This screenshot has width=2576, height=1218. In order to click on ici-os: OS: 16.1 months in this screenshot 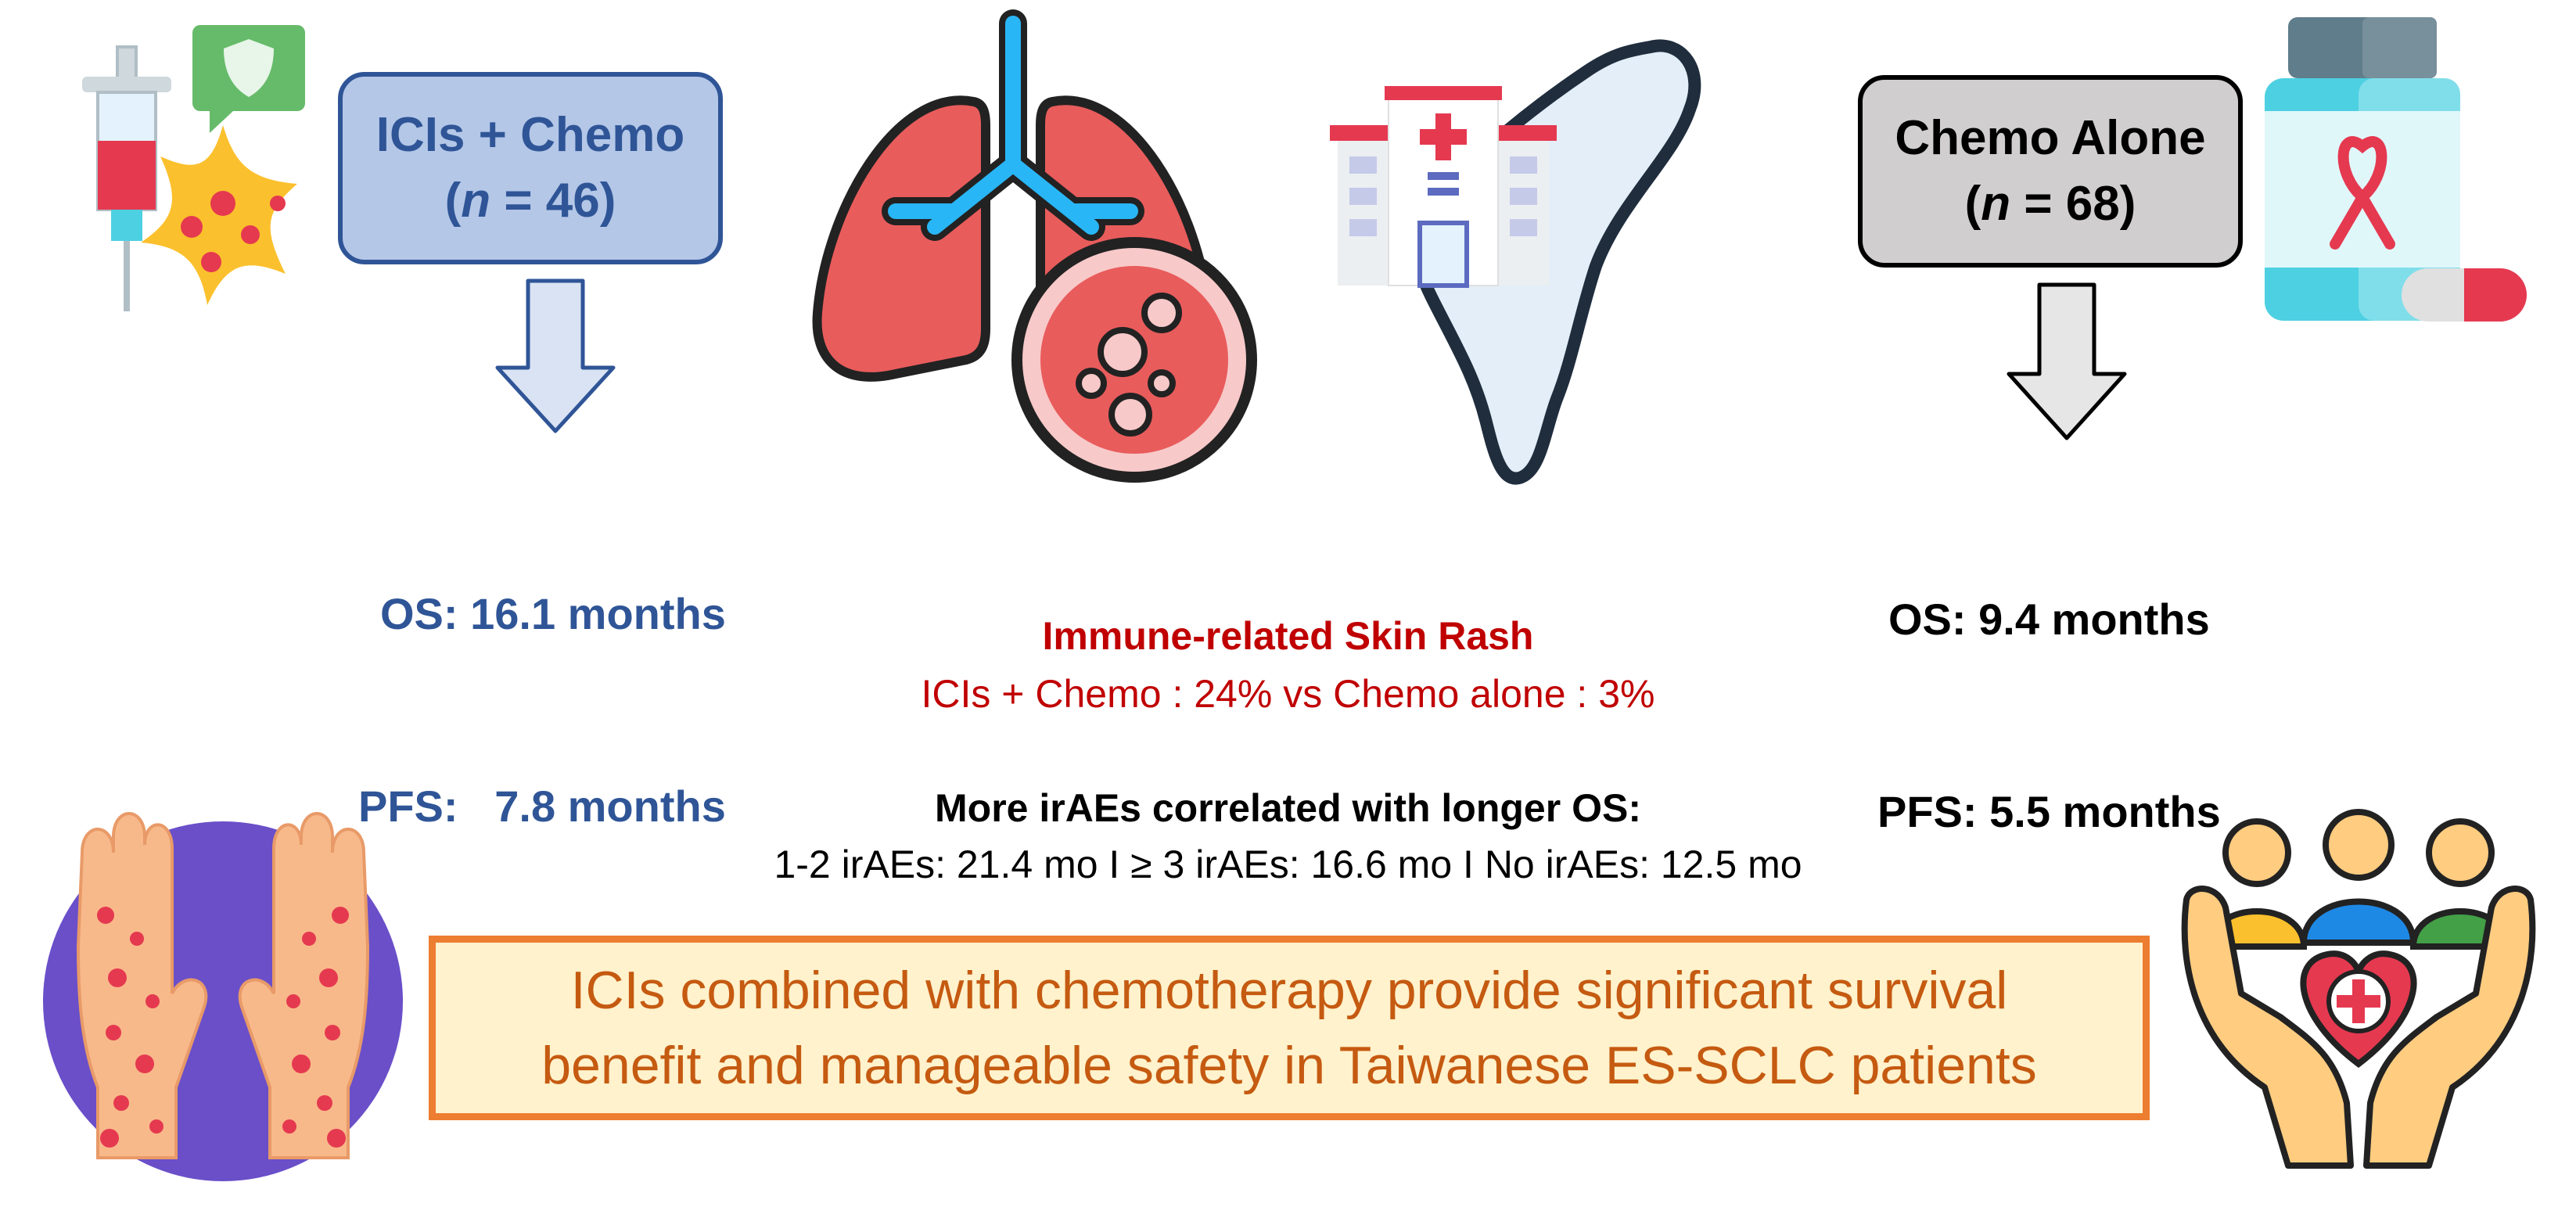, I will do `click(552, 613)`.